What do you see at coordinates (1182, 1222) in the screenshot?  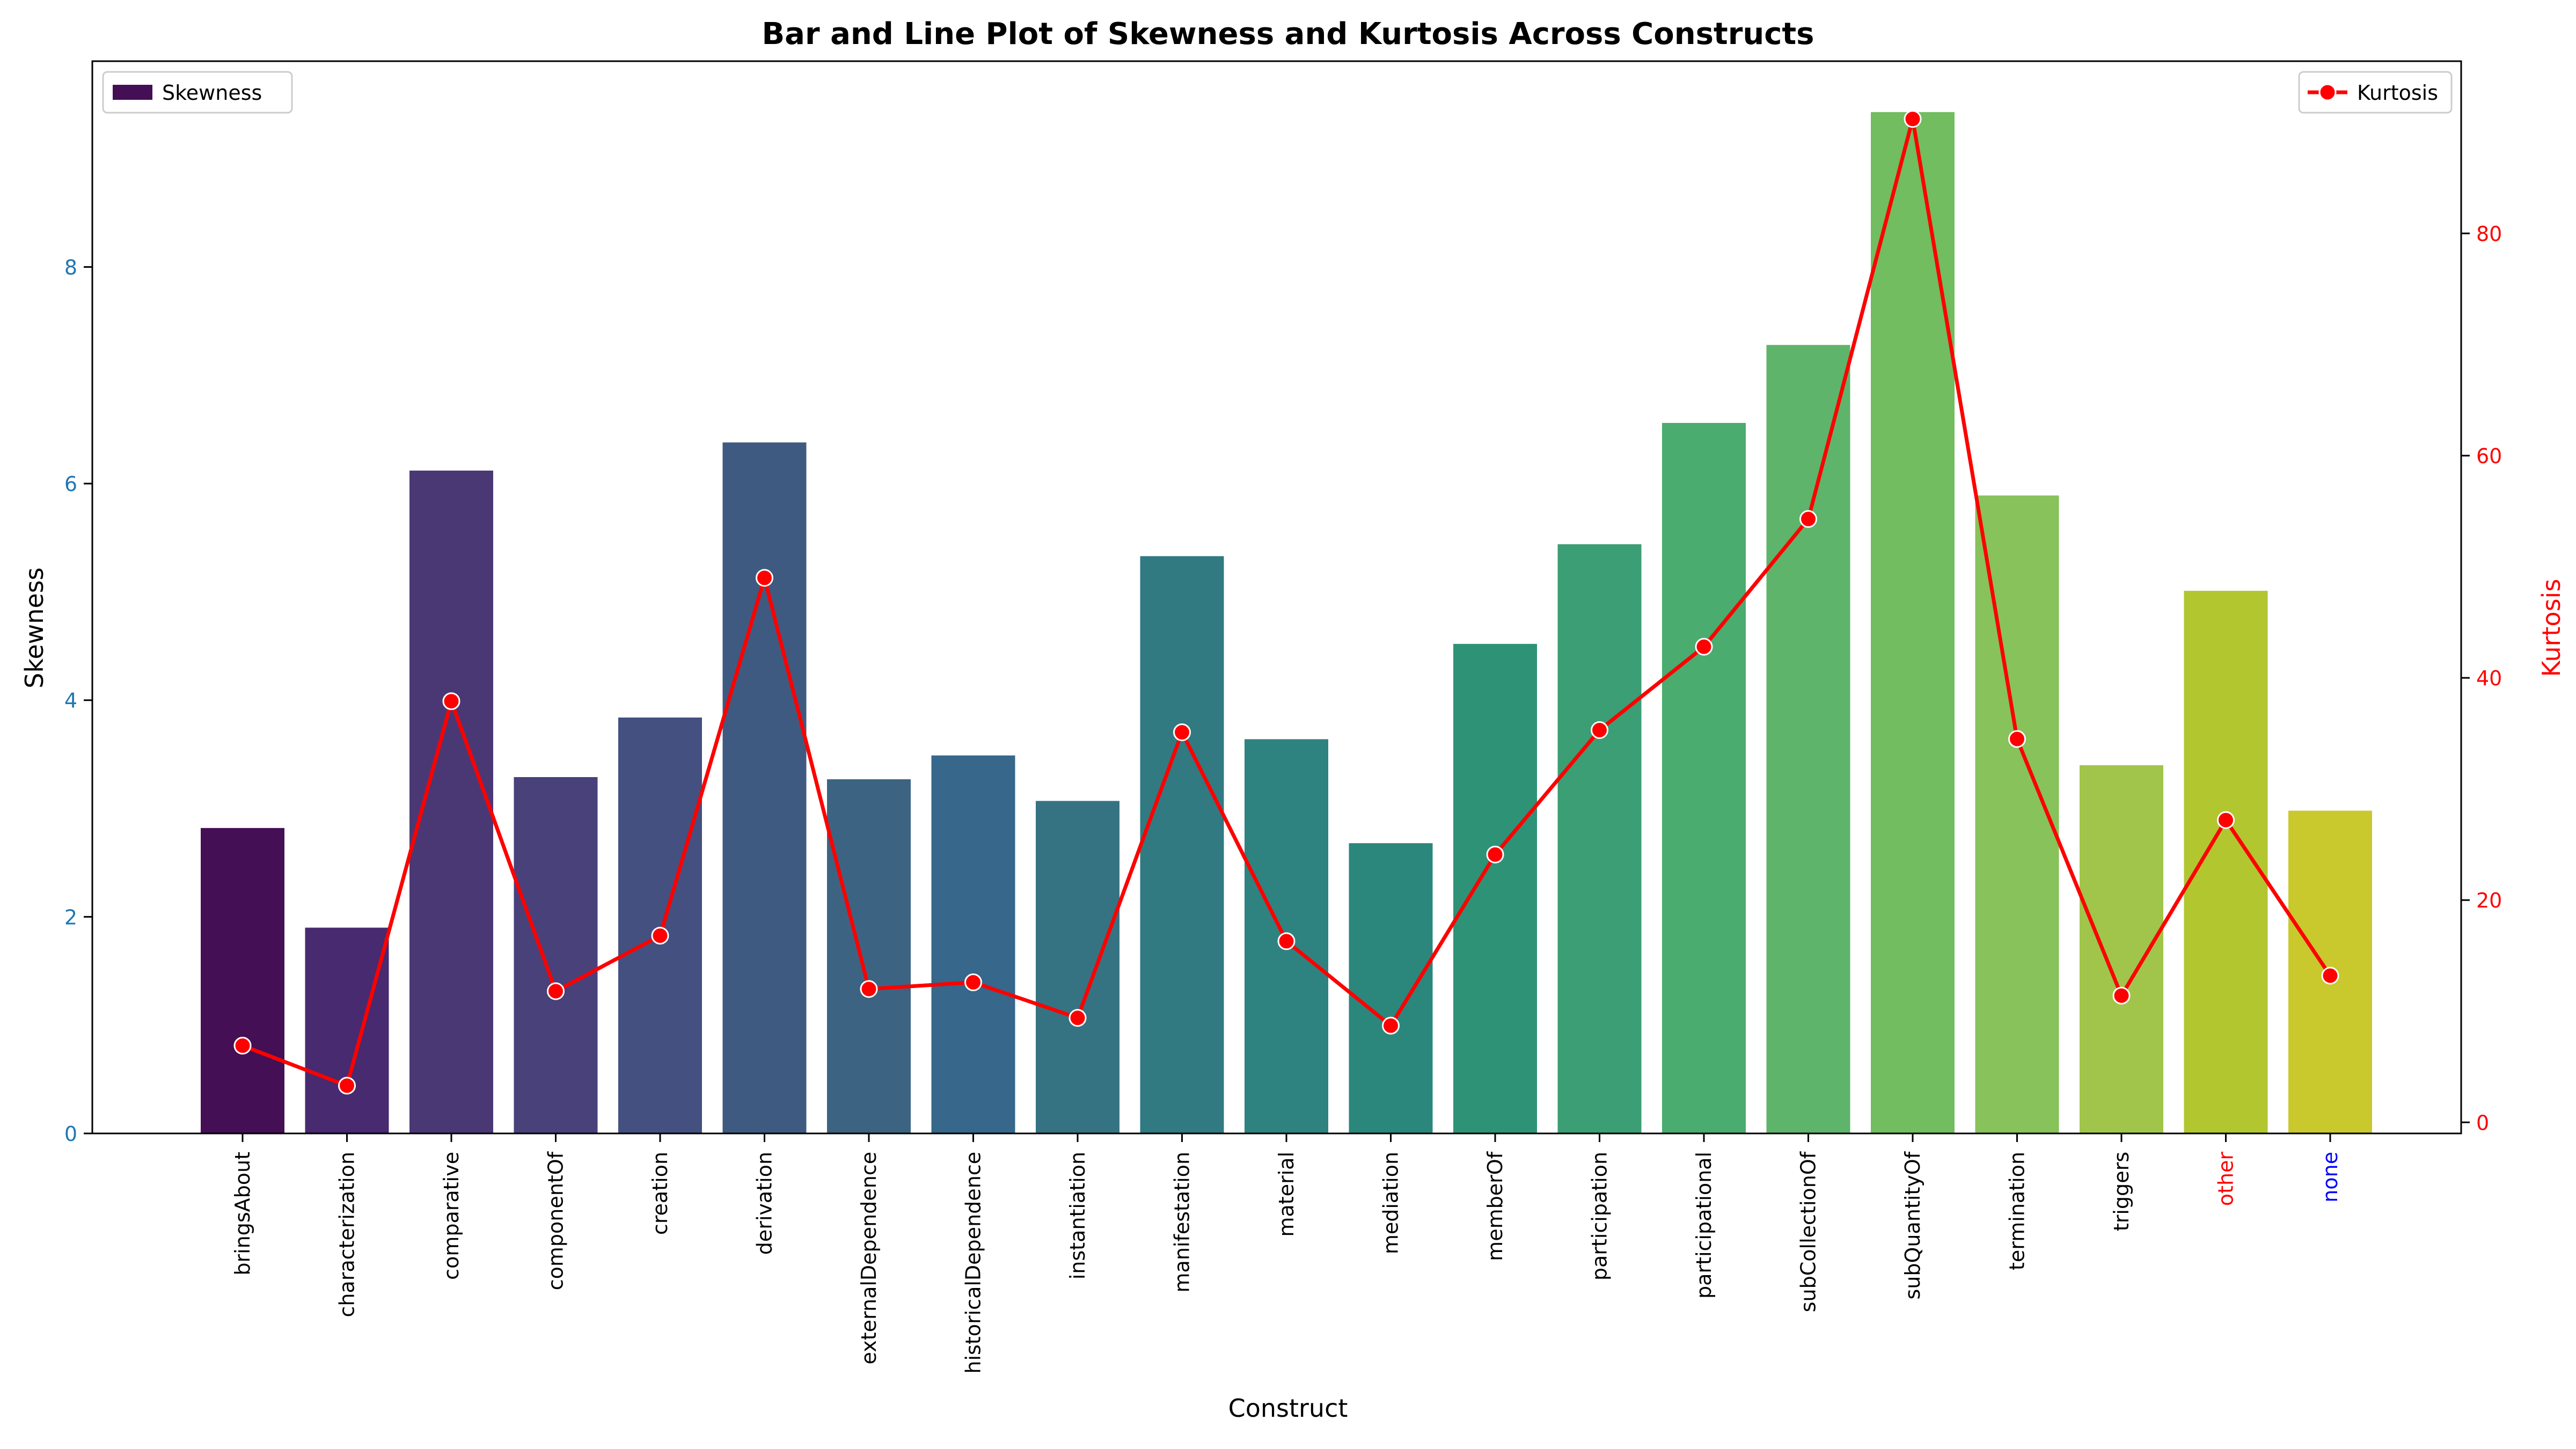 I see `x-tick-label-manifestation: manifestation` at bounding box center [1182, 1222].